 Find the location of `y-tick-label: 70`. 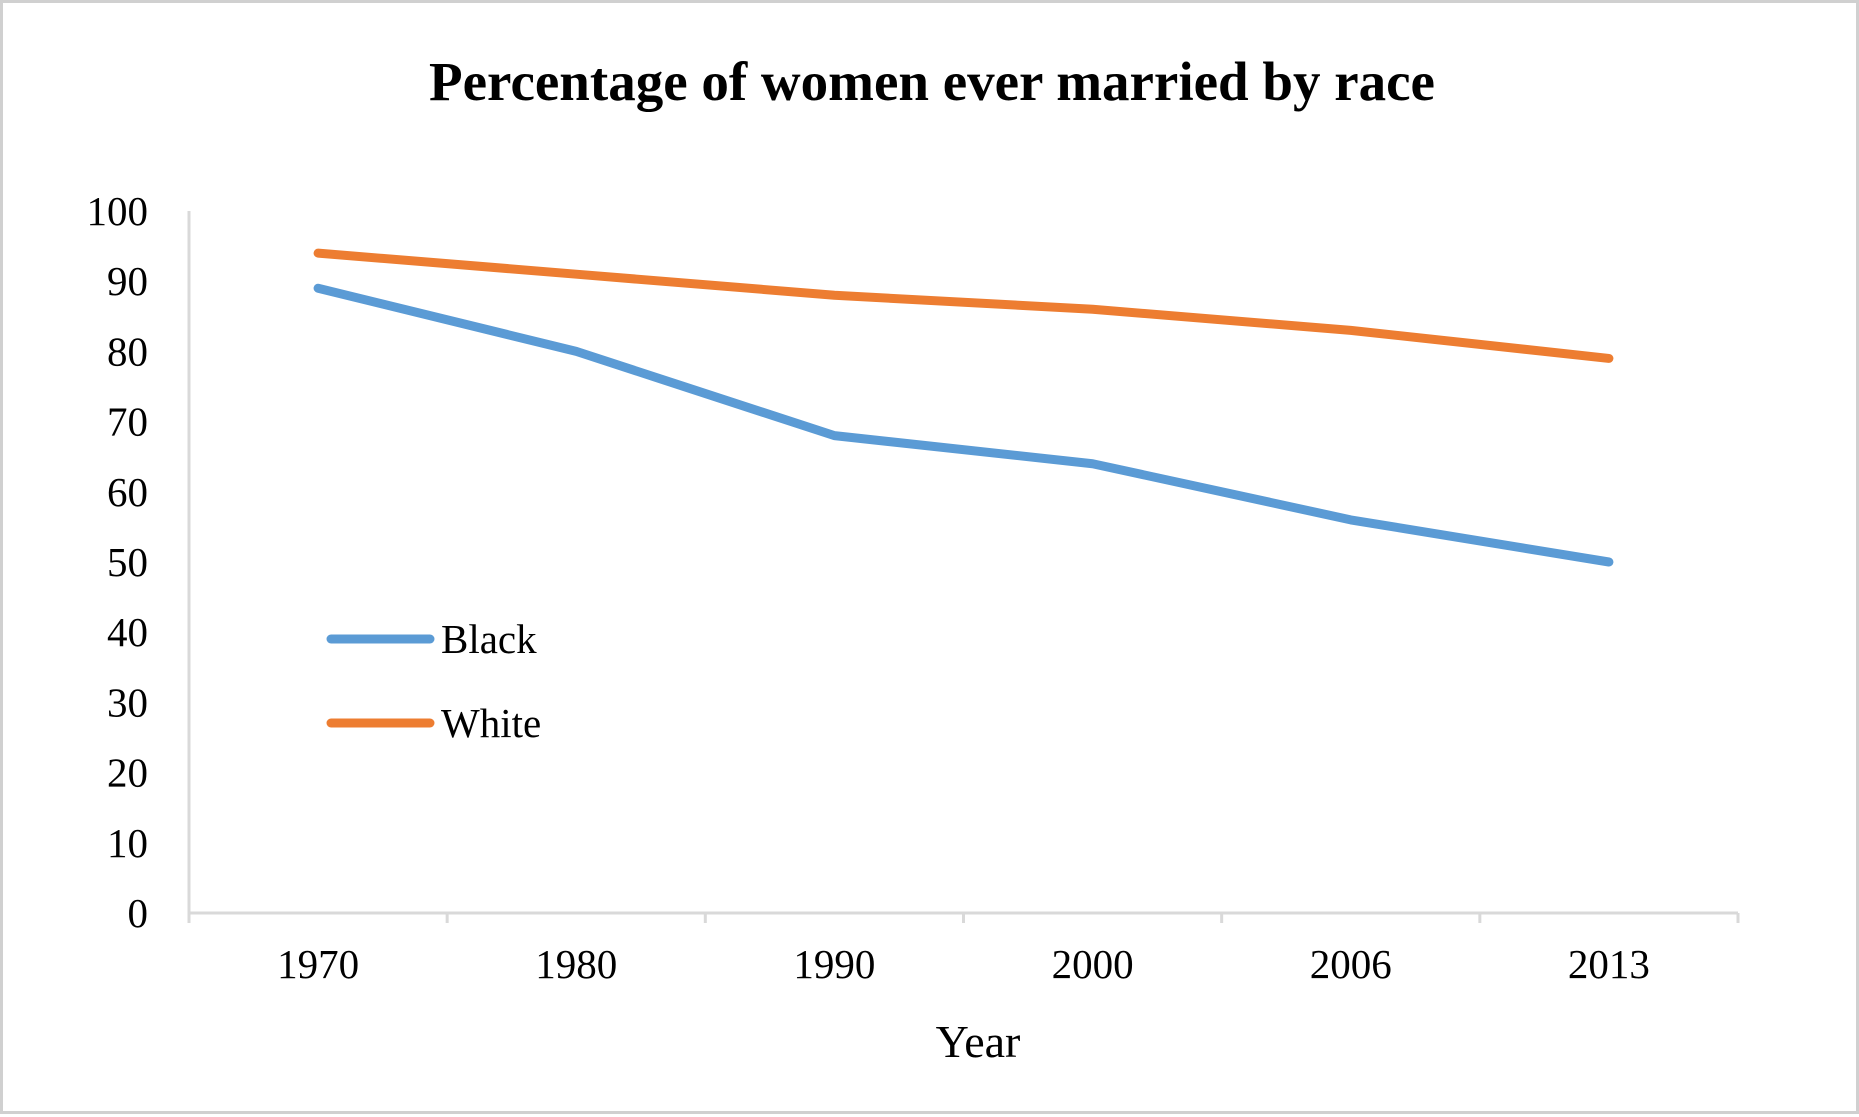

y-tick-label: 70 is located at coordinates (127, 422).